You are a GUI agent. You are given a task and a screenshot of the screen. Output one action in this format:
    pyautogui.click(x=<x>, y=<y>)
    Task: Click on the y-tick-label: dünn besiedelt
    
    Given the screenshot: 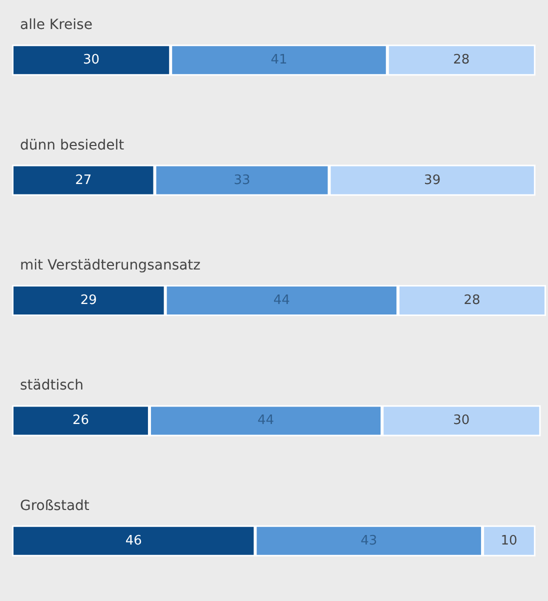 What is the action you would take?
    pyautogui.click(x=72, y=145)
    